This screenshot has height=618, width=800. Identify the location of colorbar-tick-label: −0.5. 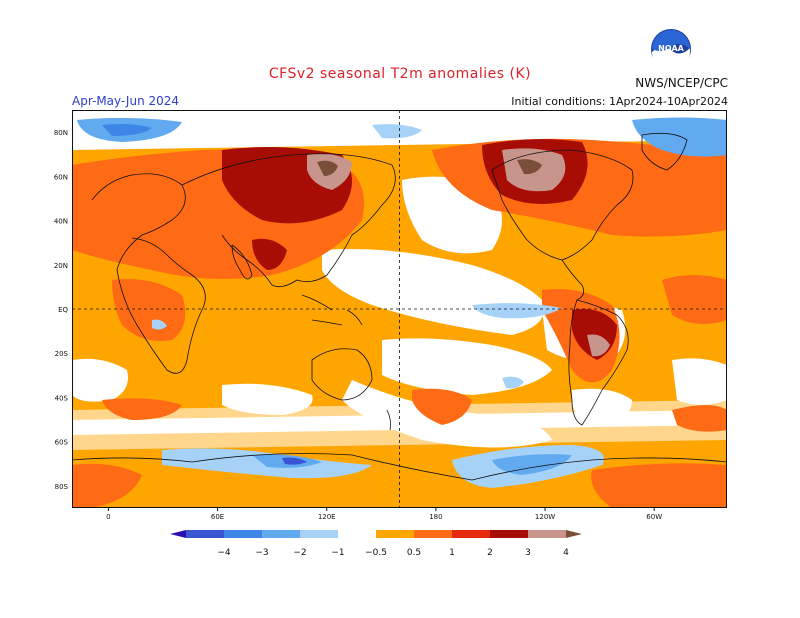
(376, 553).